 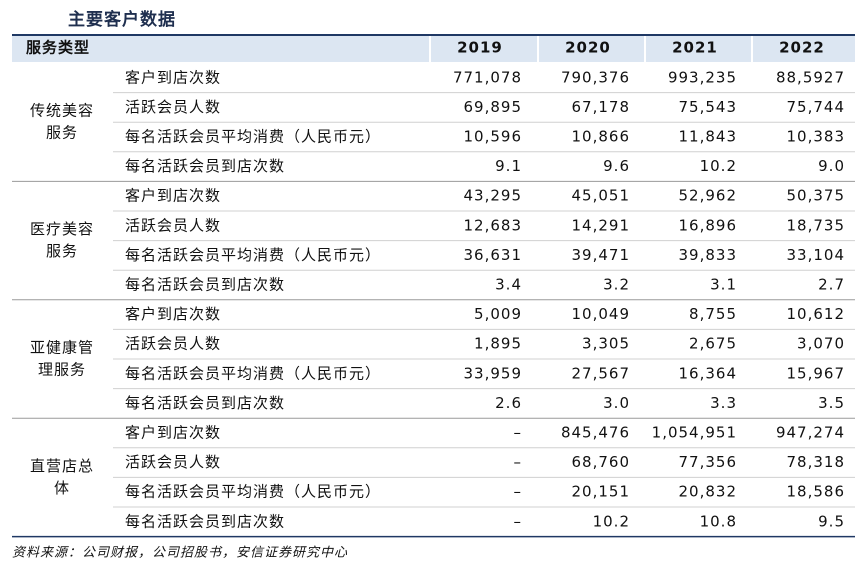 What do you see at coordinates (493, 196) in the screenshot?
I see `cell: 43,295` at bounding box center [493, 196].